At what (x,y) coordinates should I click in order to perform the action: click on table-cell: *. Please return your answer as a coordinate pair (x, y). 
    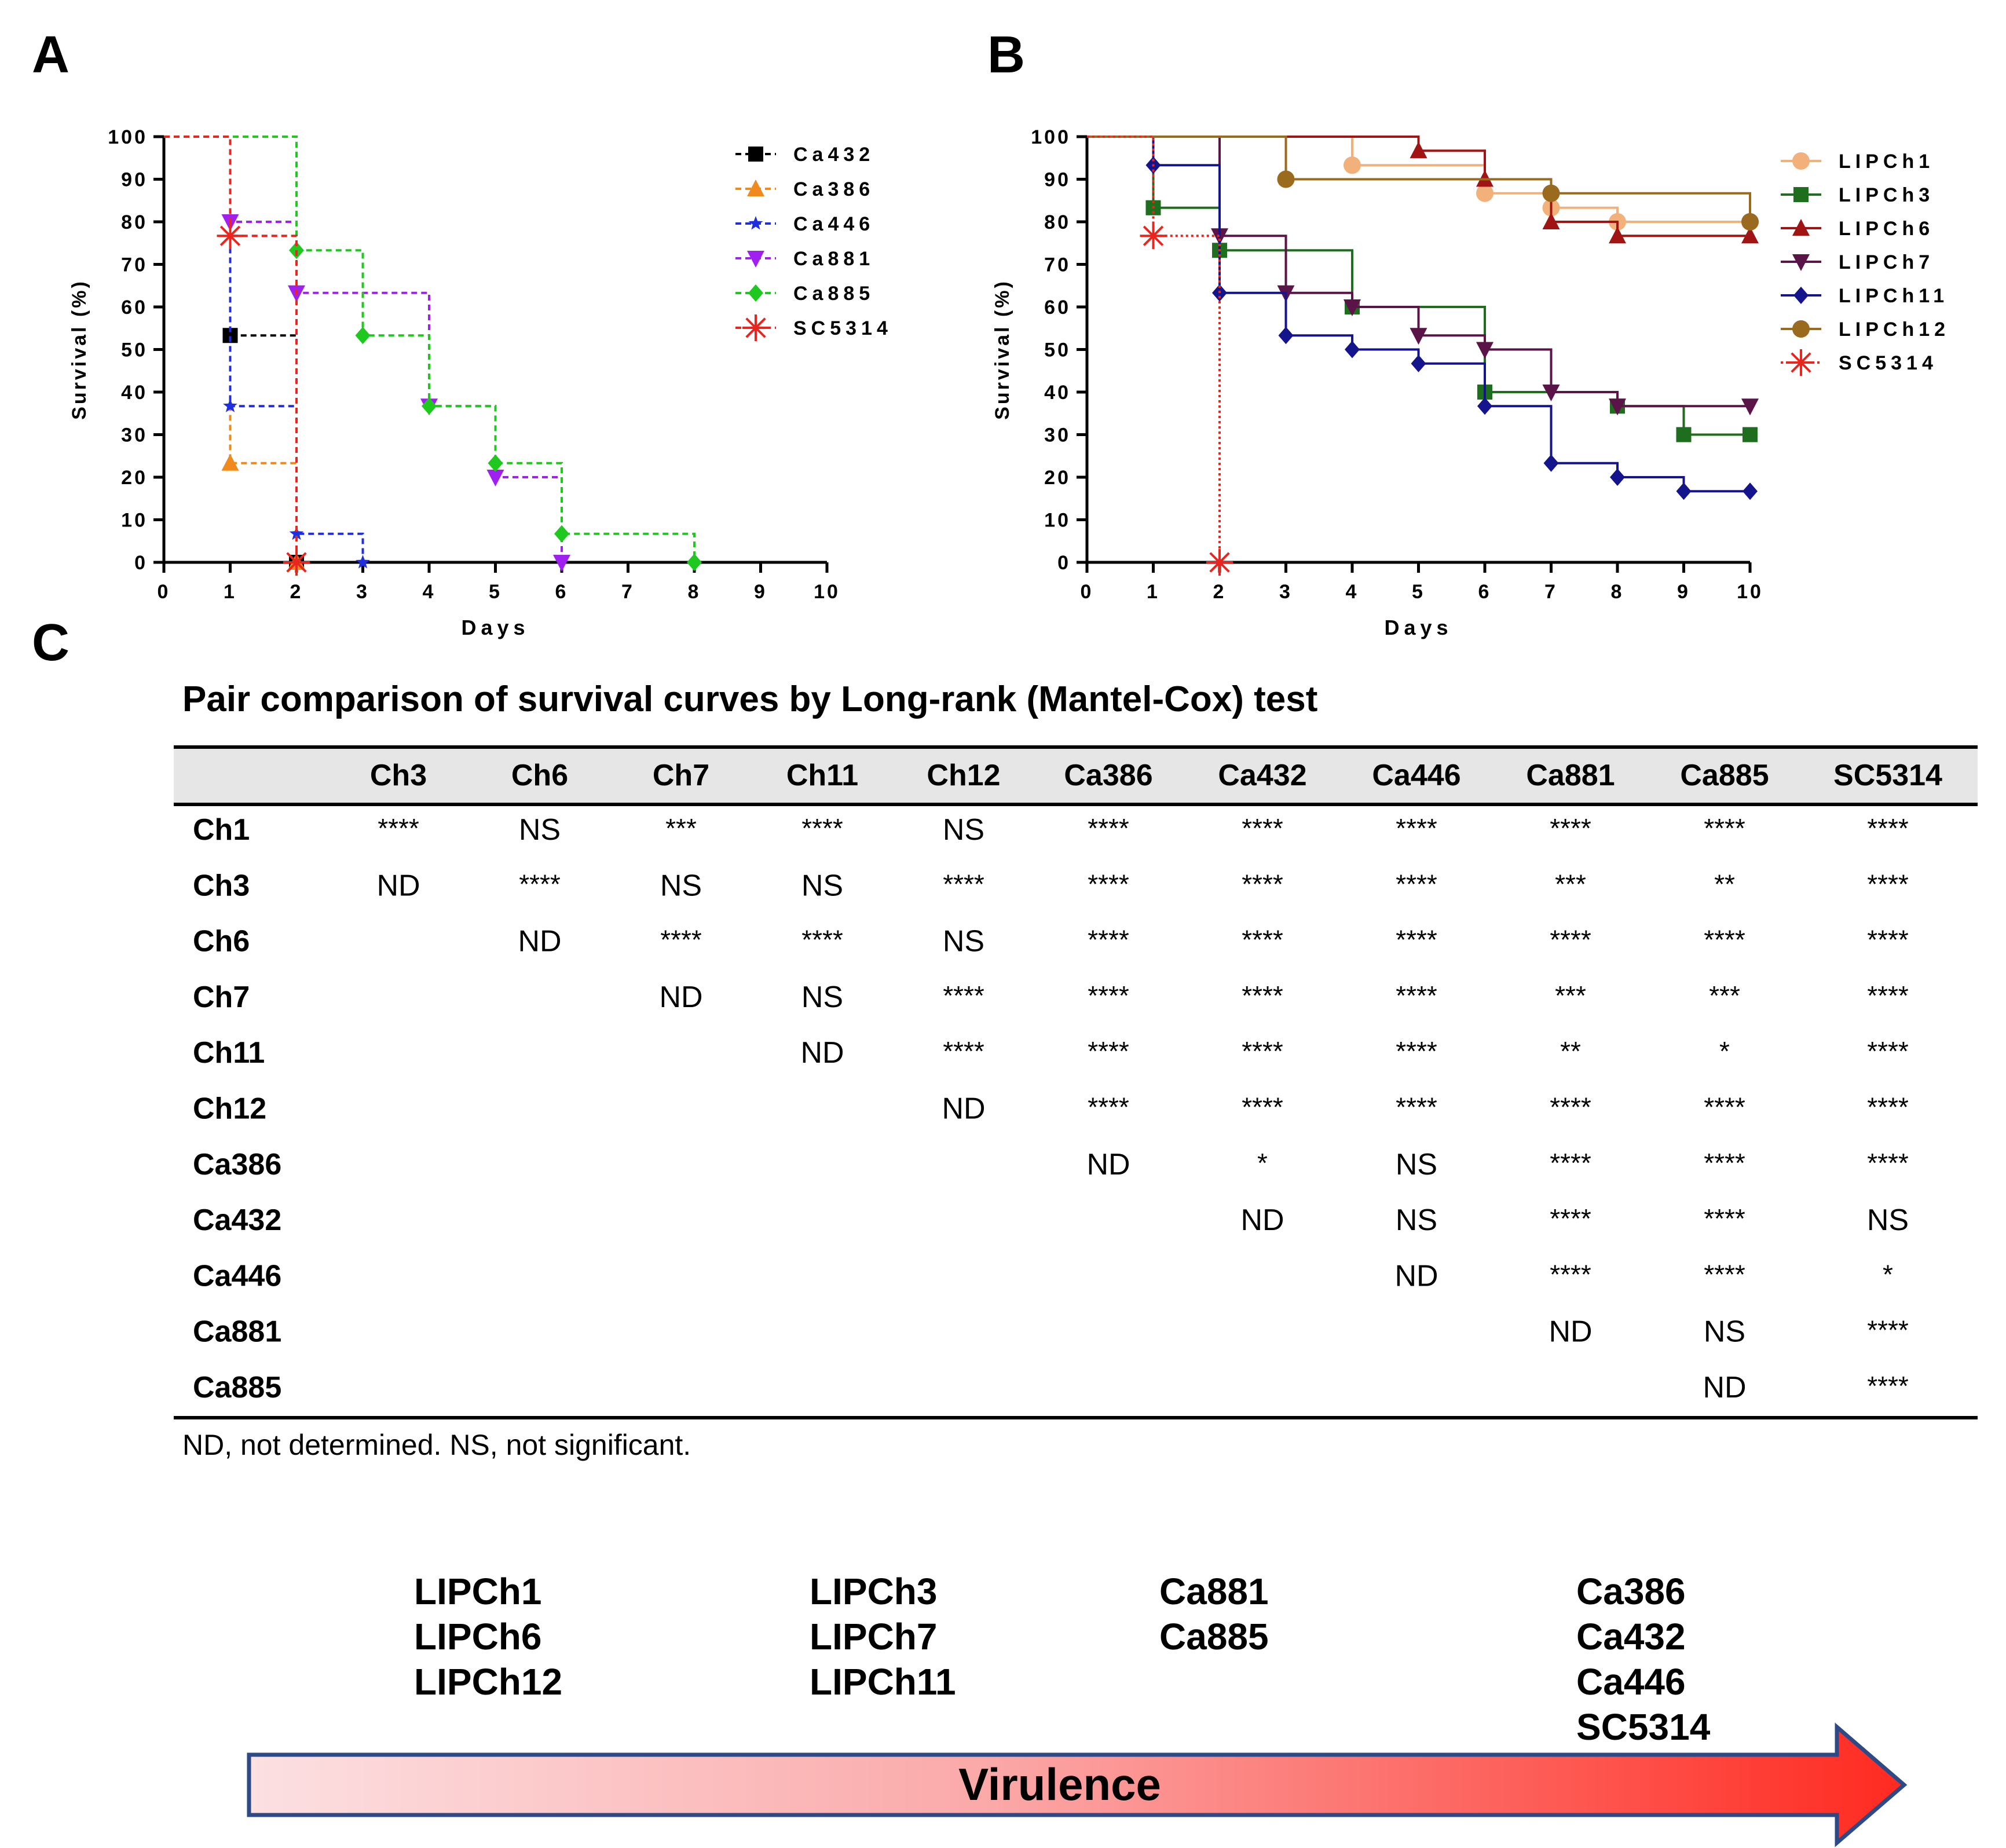
    Looking at the image, I should click on (1262, 1163).